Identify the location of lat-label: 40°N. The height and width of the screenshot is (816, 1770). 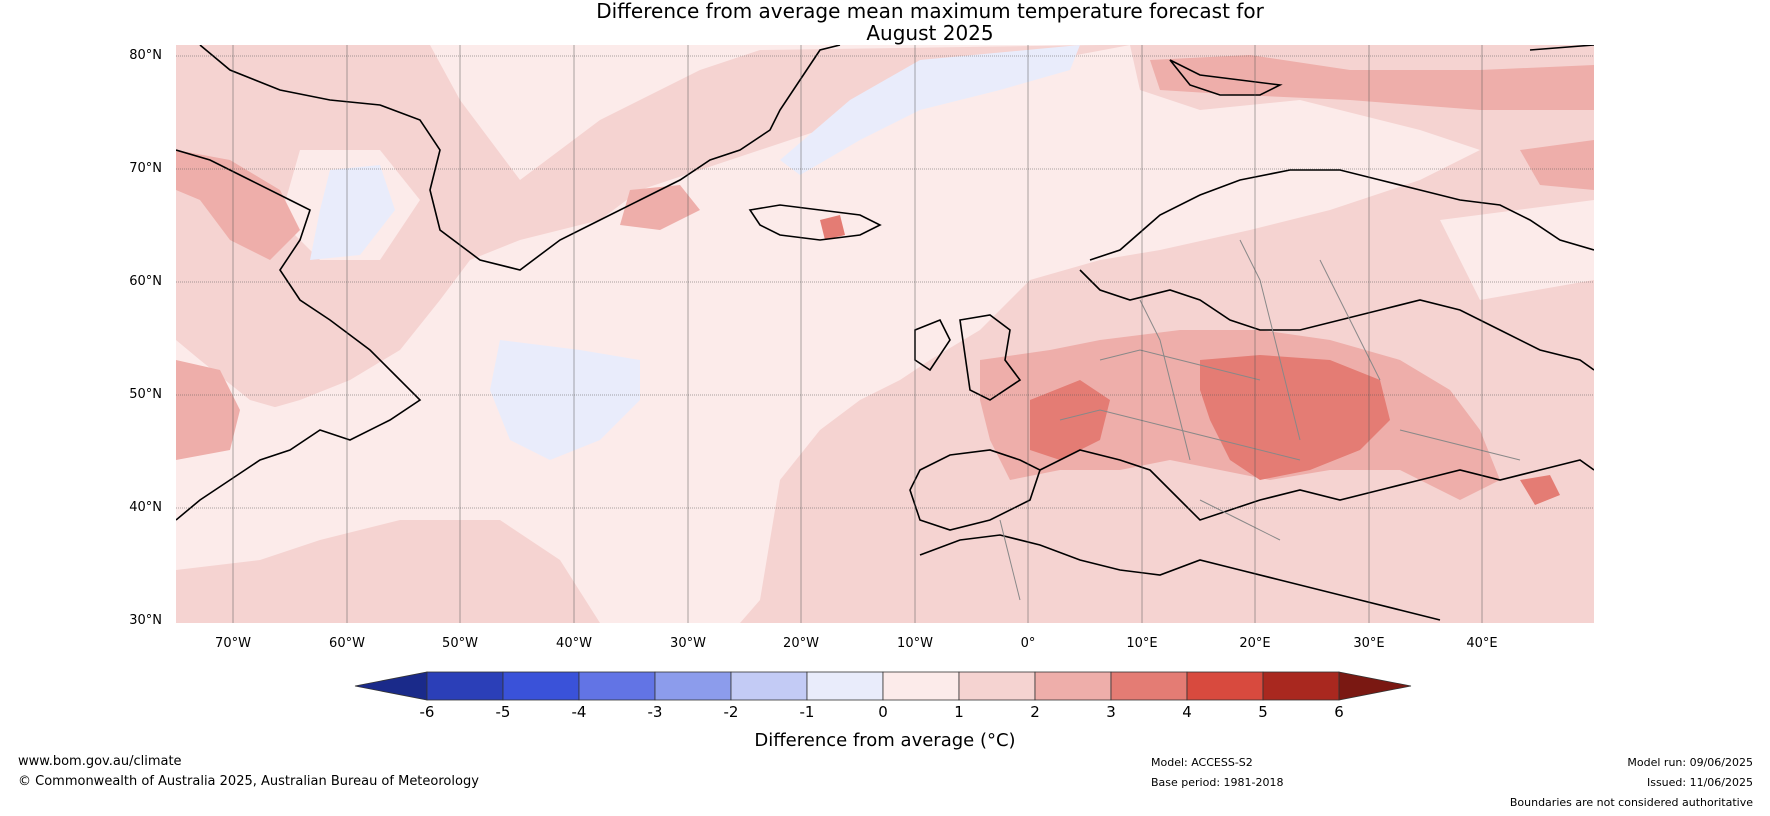
(145, 507).